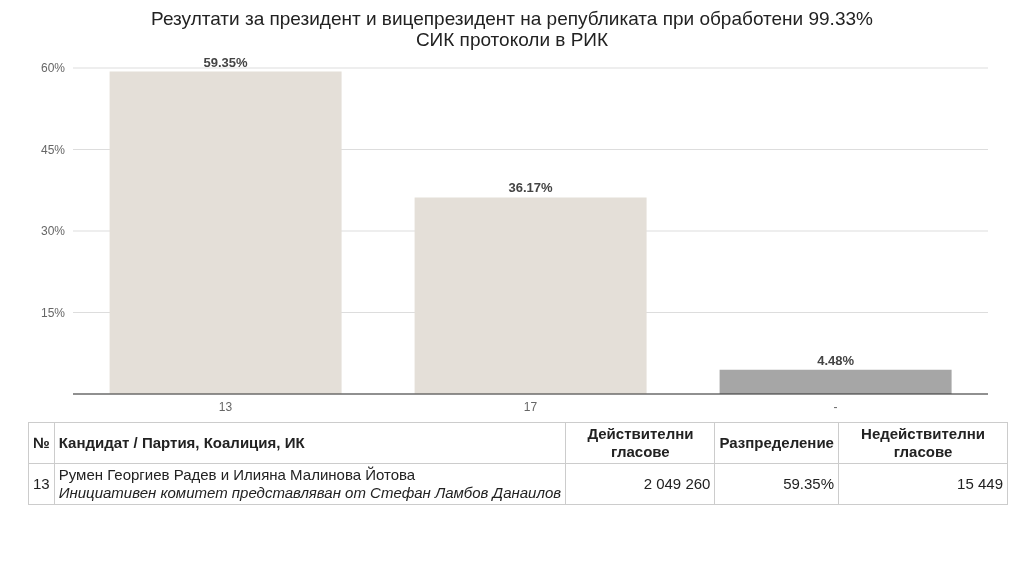 The image size is (1024, 576). Describe the element at coordinates (835, 381) in the screenshot. I see `bar` at that location.